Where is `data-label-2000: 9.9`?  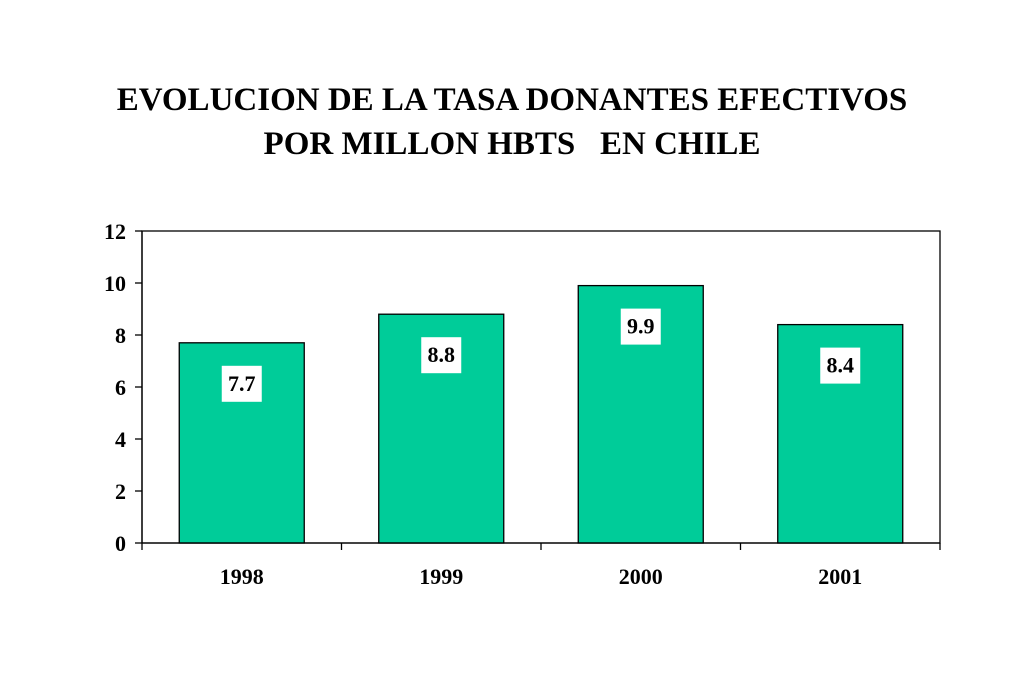 data-label-2000: 9.9 is located at coordinates (641, 326).